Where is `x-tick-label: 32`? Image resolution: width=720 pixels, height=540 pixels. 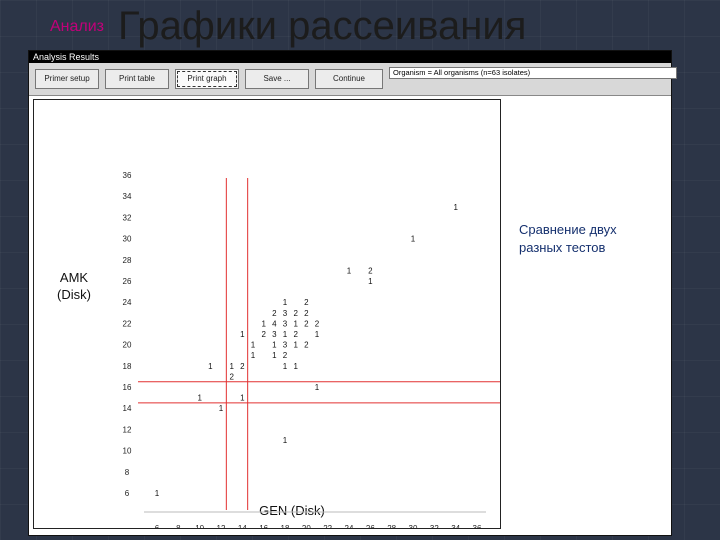 x-tick-label: 32 is located at coordinates (434, 526).